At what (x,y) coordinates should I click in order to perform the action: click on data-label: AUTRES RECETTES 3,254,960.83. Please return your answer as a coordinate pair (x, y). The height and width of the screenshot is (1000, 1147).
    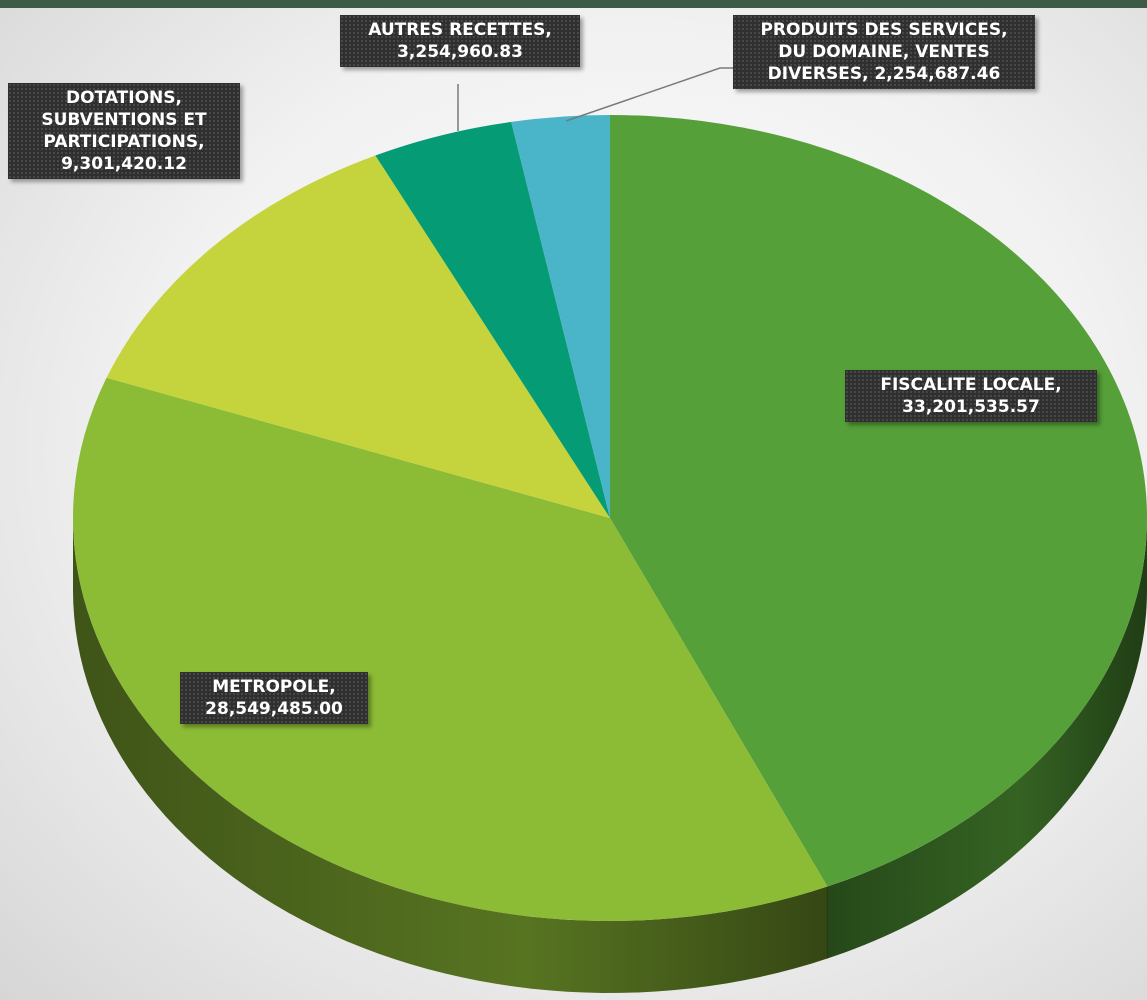
    Looking at the image, I should click on (460, 41).